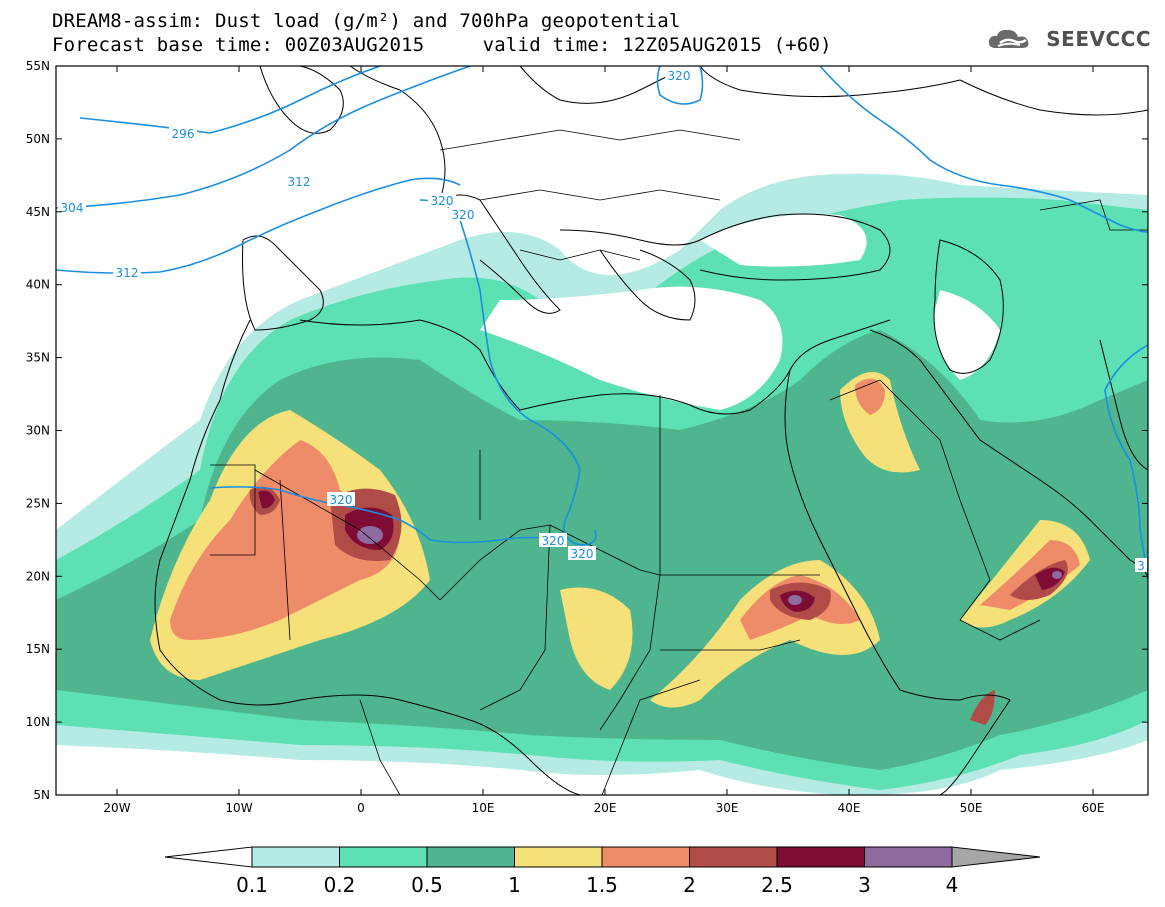 The image size is (1165, 907). Describe the element at coordinates (602, 885) in the screenshot. I see `colorbar-label: 1.5` at that location.